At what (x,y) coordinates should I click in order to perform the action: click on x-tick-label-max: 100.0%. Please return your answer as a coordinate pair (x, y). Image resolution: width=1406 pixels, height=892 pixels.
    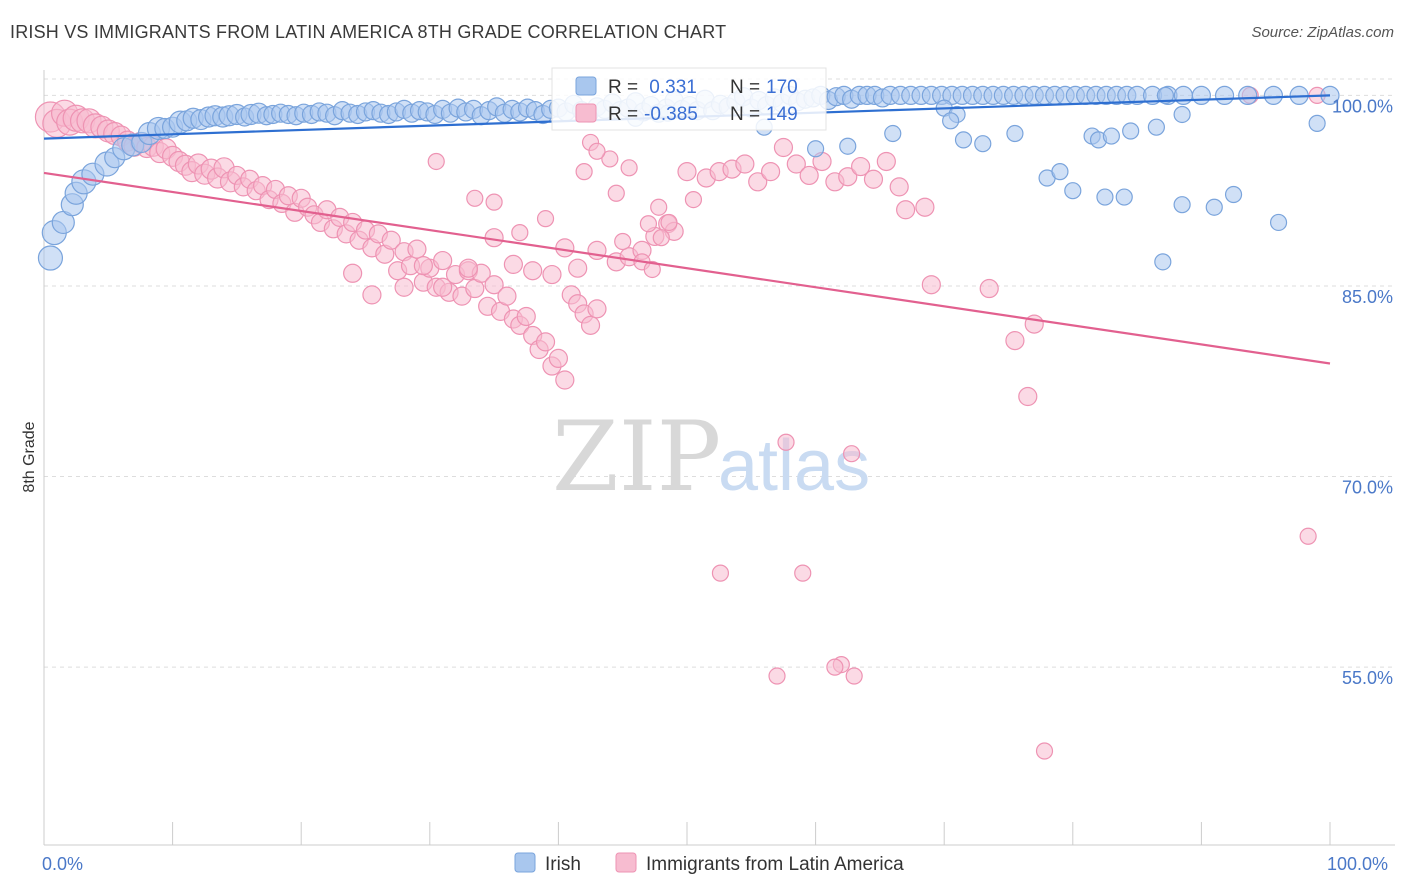
    Looking at the image, I should click on (1357, 864).